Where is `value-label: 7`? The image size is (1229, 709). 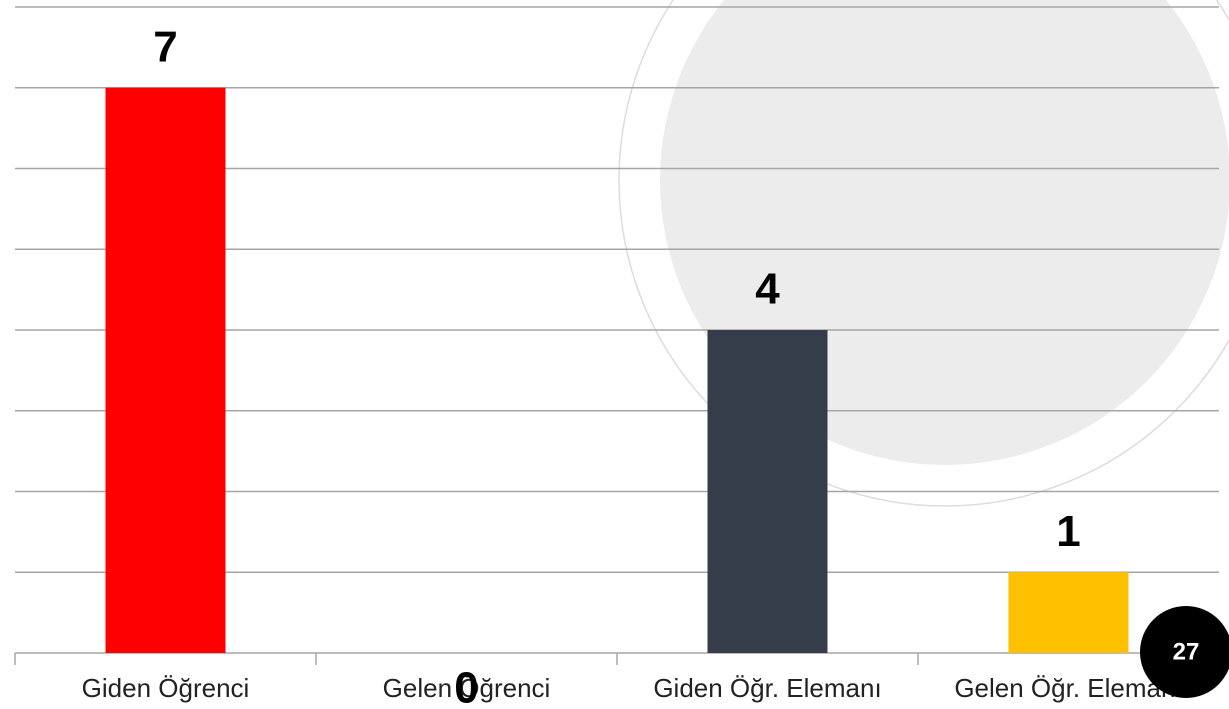 value-label: 7 is located at coordinates (165, 46).